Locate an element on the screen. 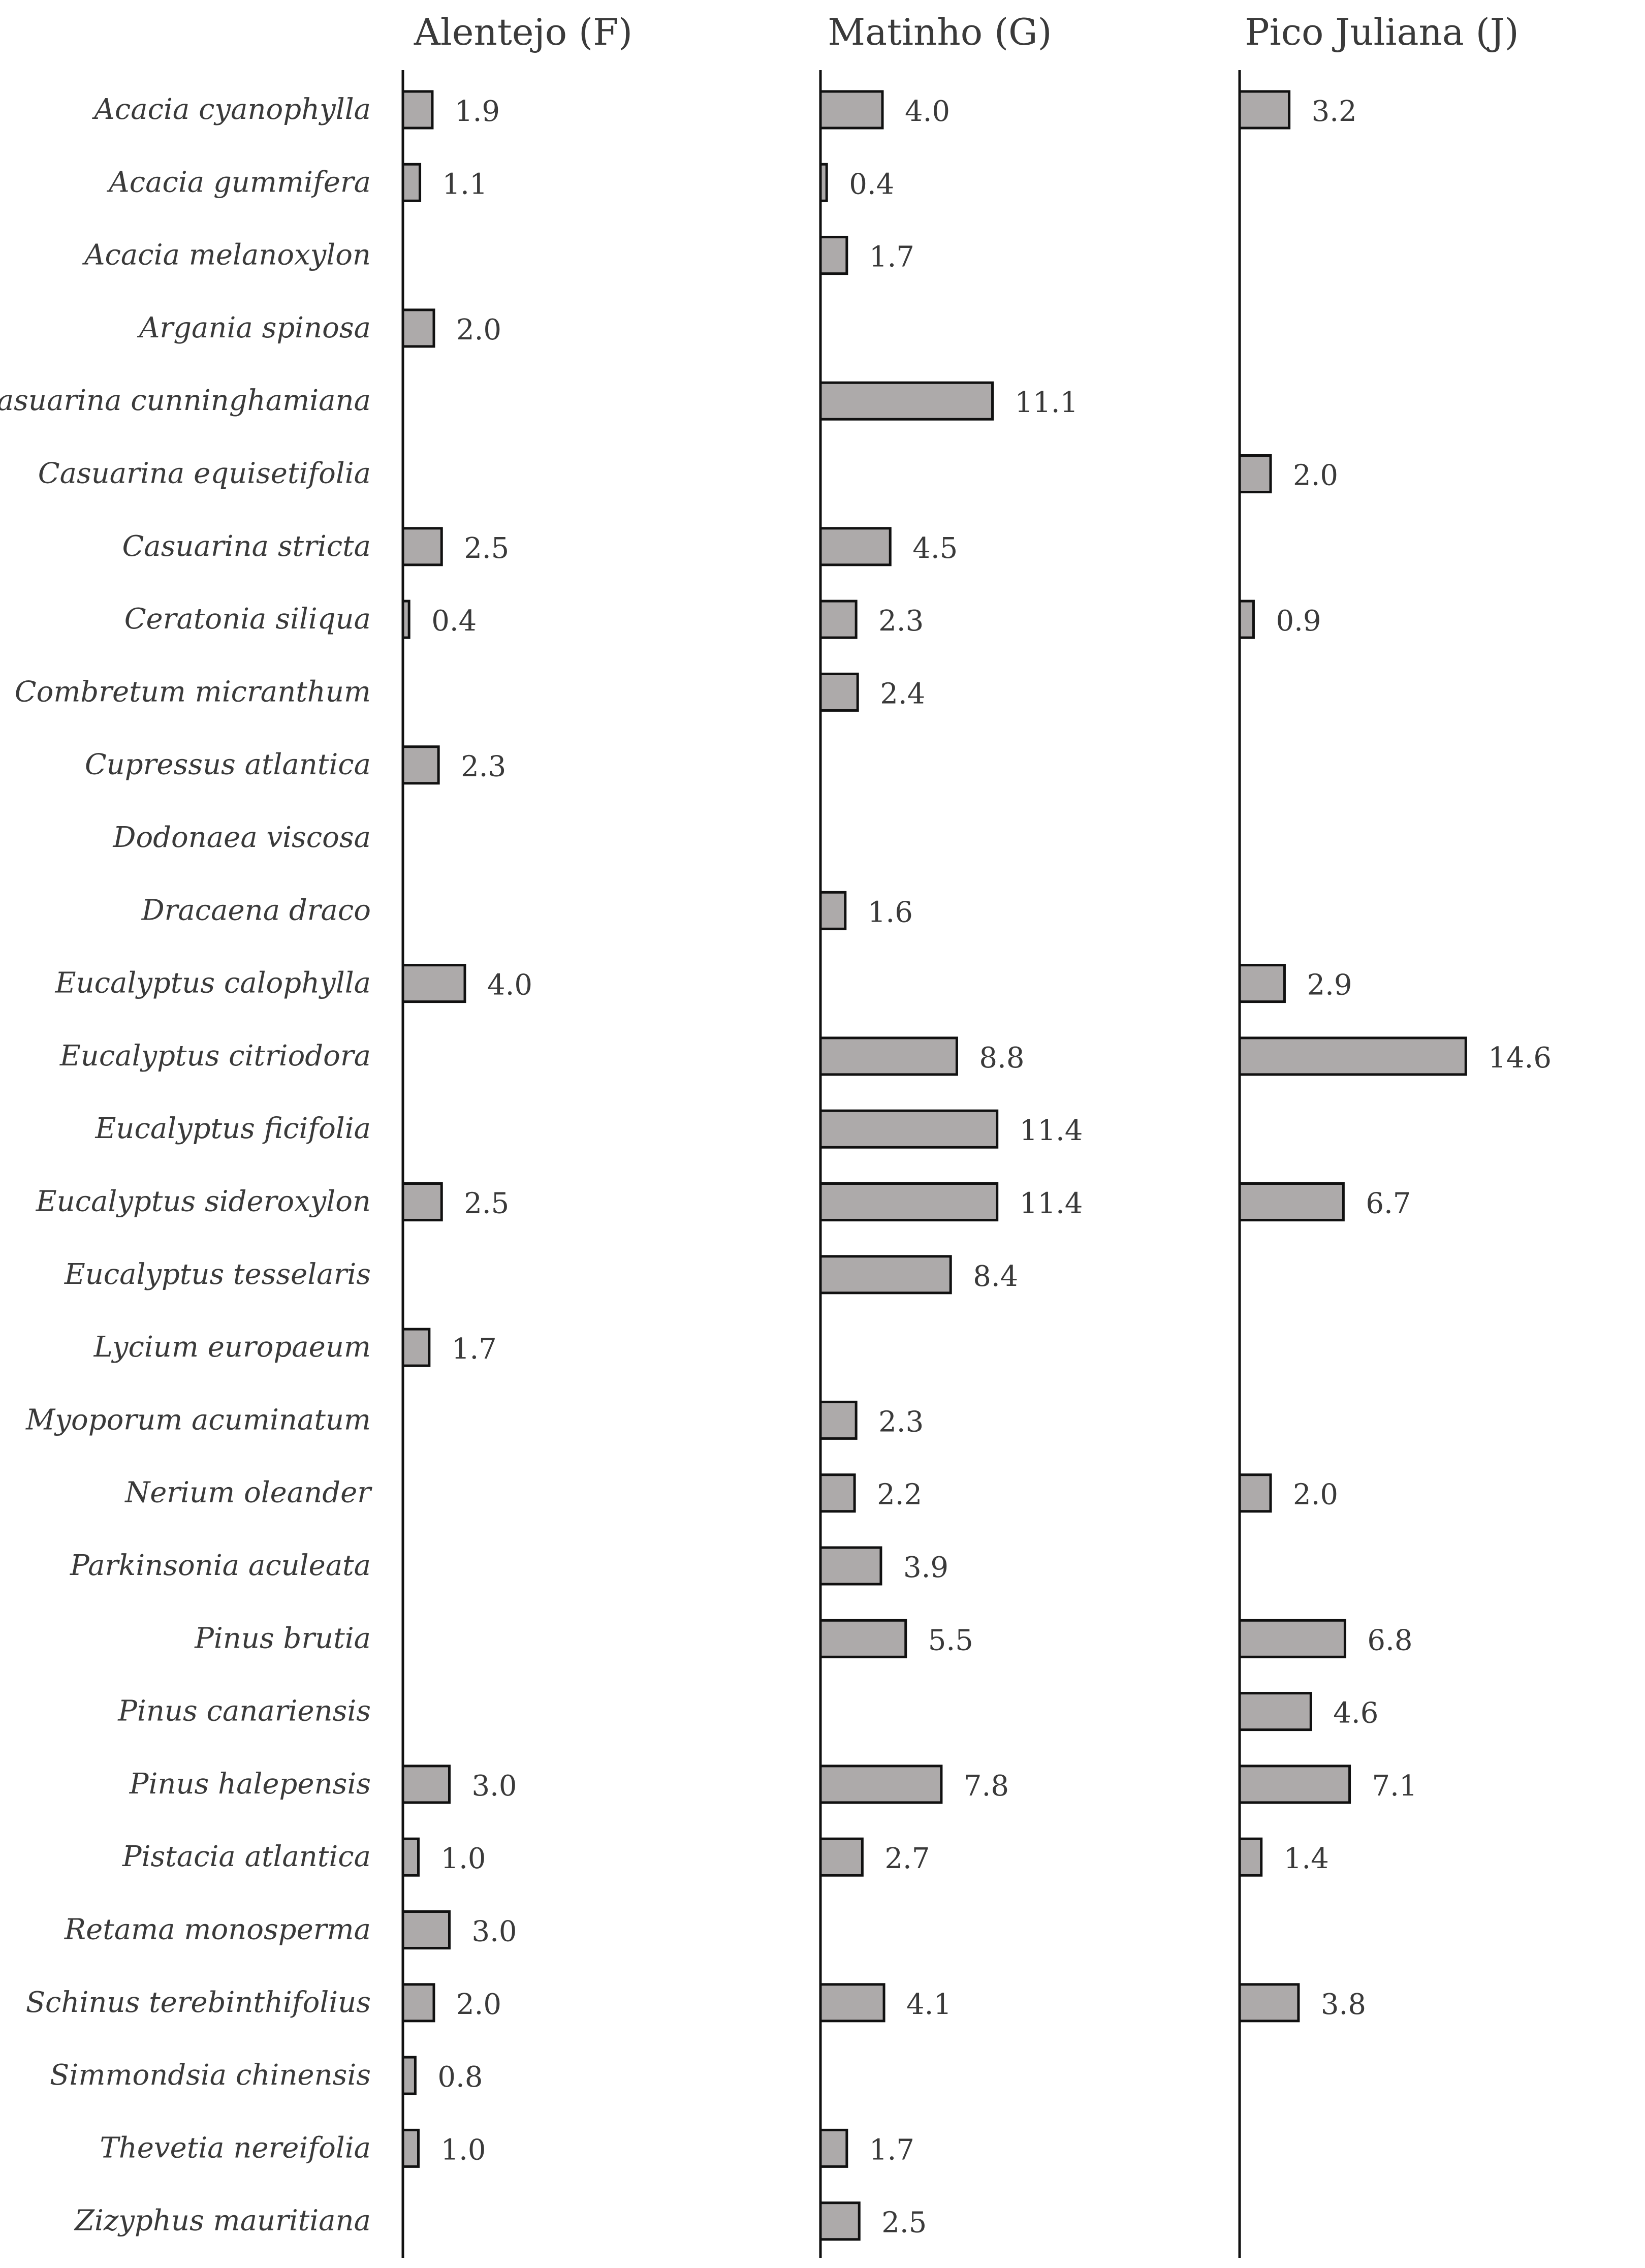  bar-alentejo-f-casuarina-stricta is located at coordinates (422, 546).